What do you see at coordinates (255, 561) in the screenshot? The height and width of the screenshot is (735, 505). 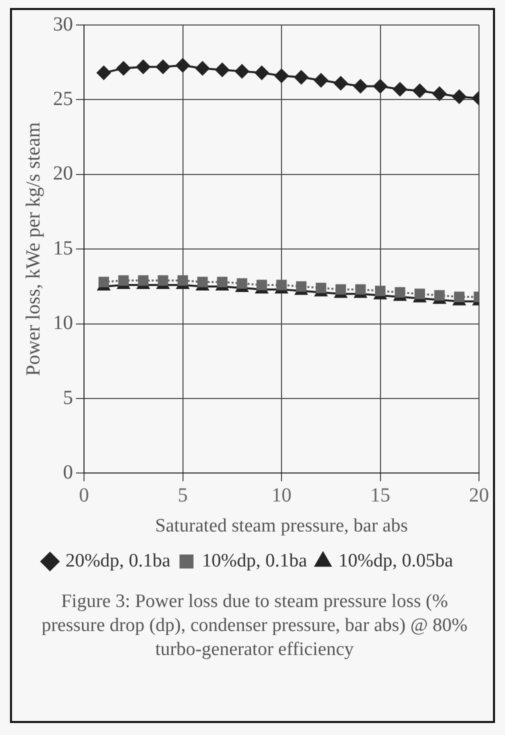 I see `legend-label: 10%dp, 0.1ba` at bounding box center [255, 561].